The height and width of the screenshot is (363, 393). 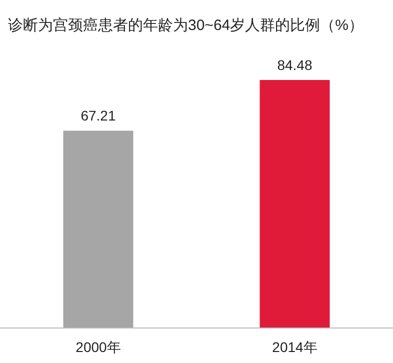 I want to click on x-tick-label: 2000年, so click(x=98, y=347).